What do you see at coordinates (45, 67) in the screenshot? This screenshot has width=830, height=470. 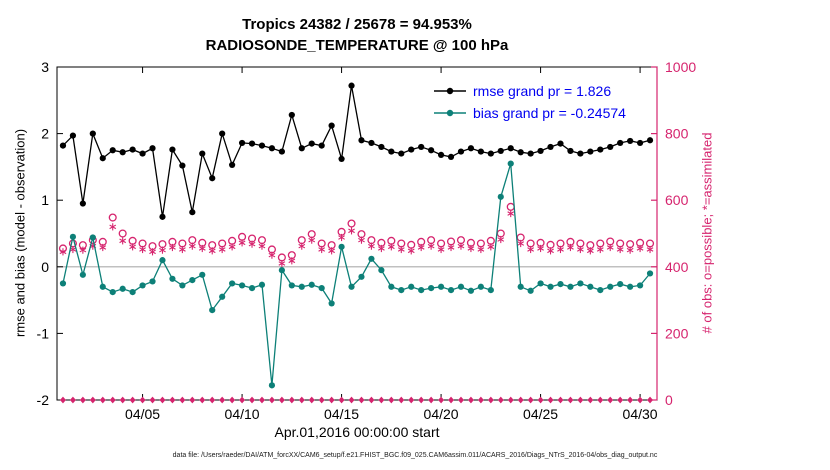 I see `svg-text: 3` at bounding box center [45, 67].